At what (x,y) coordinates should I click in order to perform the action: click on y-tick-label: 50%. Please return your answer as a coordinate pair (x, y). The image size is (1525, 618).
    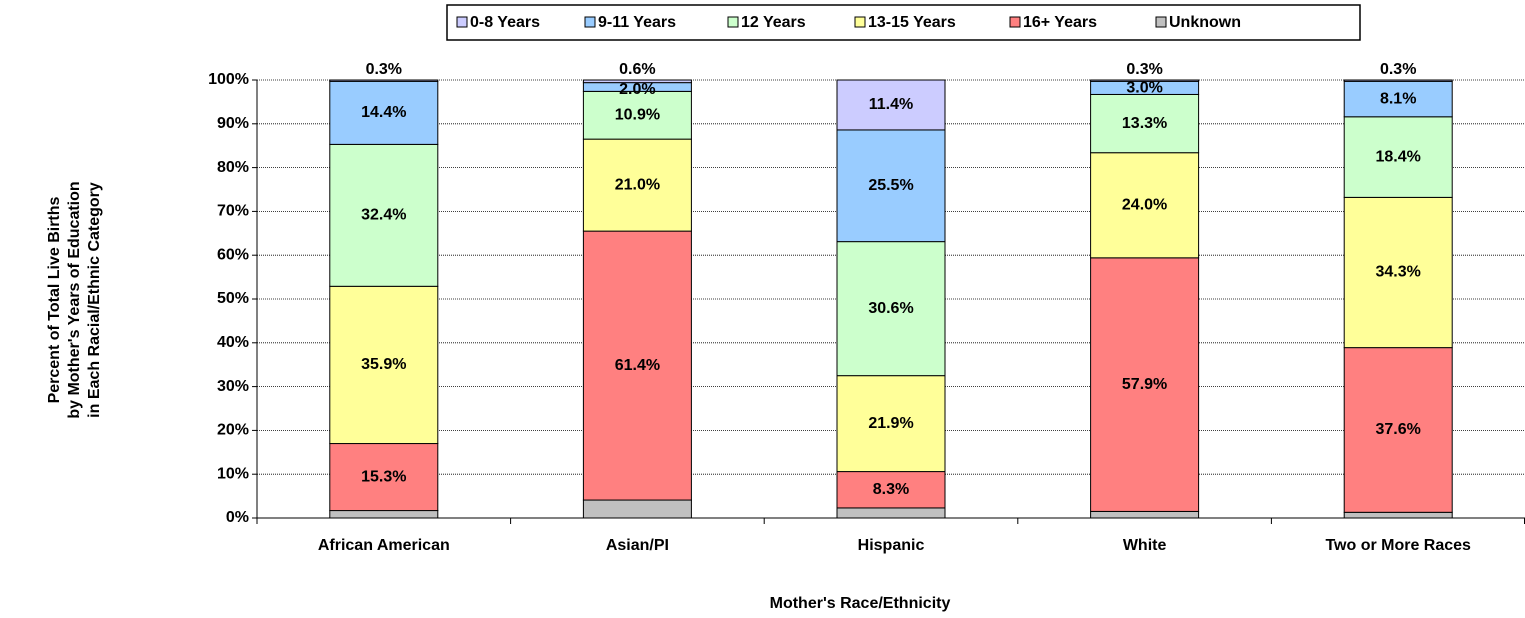
    Looking at the image, I should click on (233, 298).